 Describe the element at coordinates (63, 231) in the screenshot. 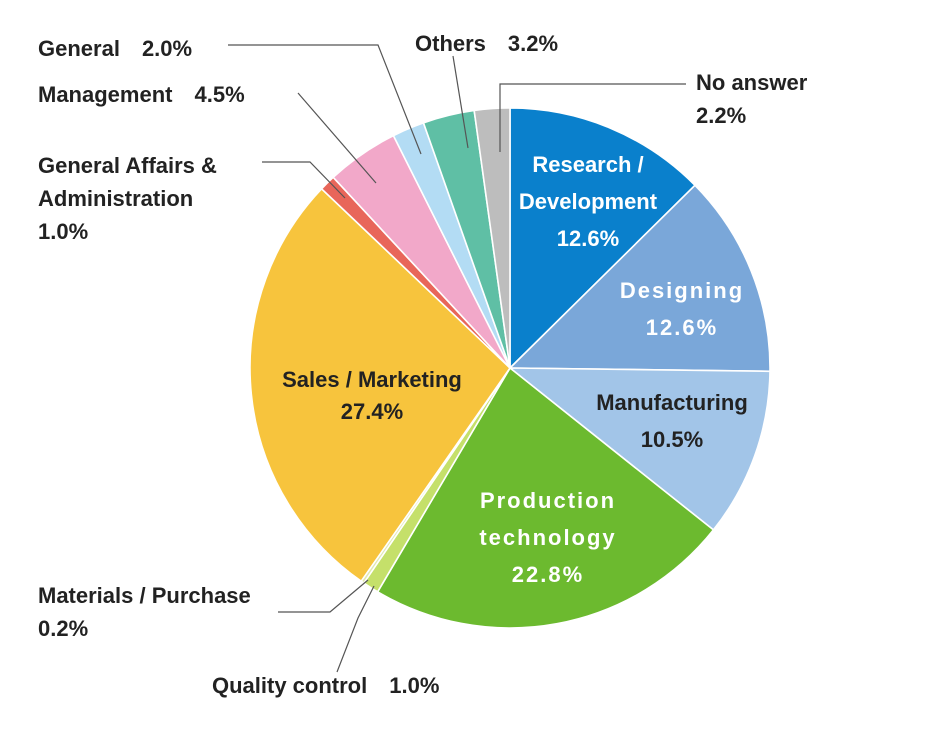

I see `slice-value-general_affairs: 1.0%` at that location.